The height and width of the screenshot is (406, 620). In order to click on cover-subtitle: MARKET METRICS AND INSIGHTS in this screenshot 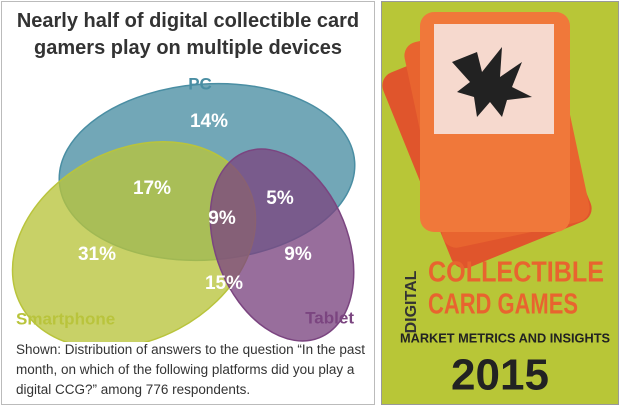, I will do `click(505, 337)`.